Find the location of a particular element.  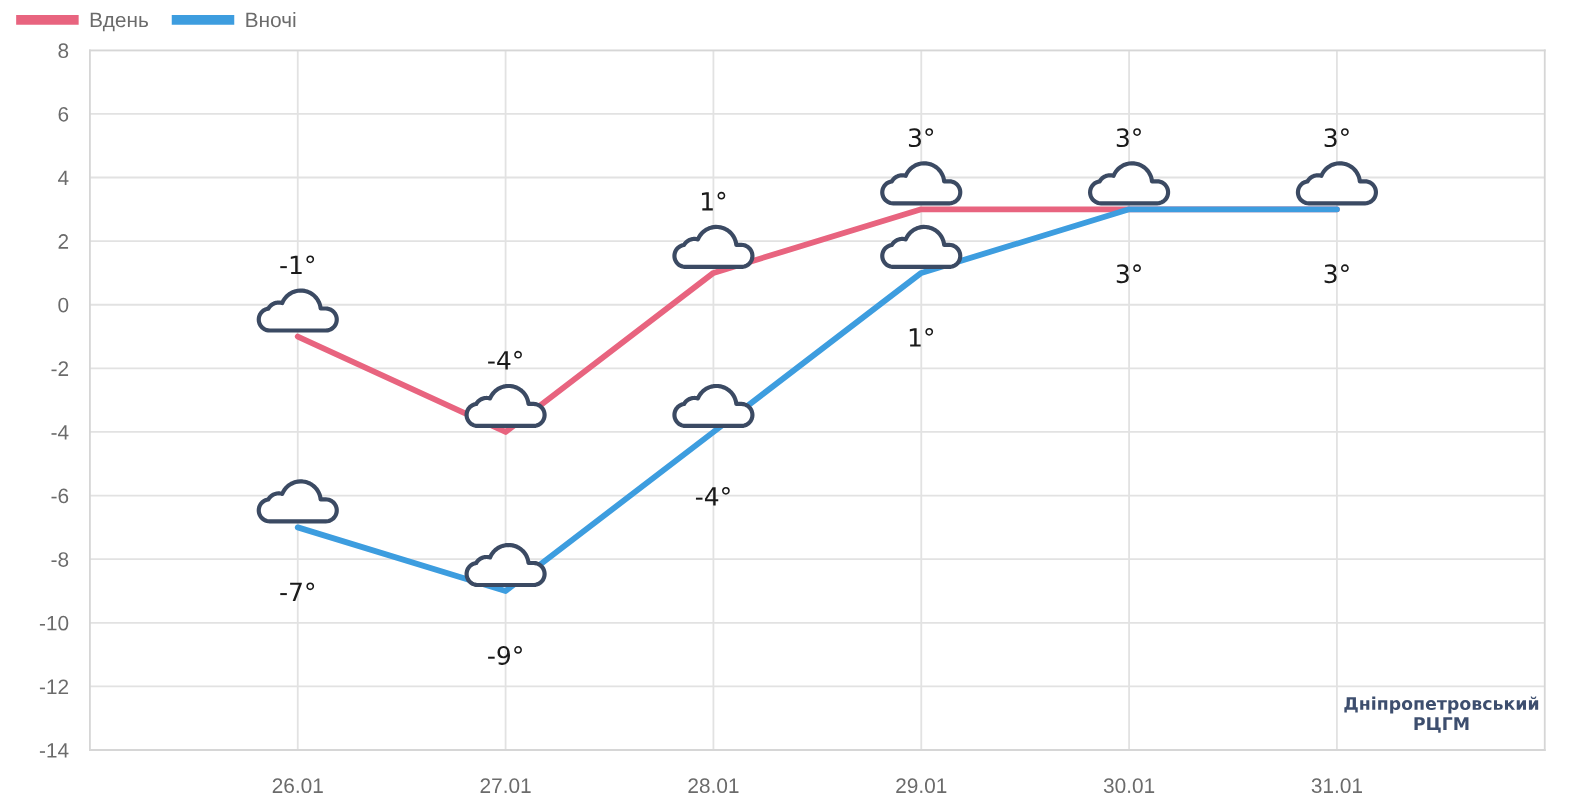

y-tick-label: 0 is located at coordinates (63, 305).